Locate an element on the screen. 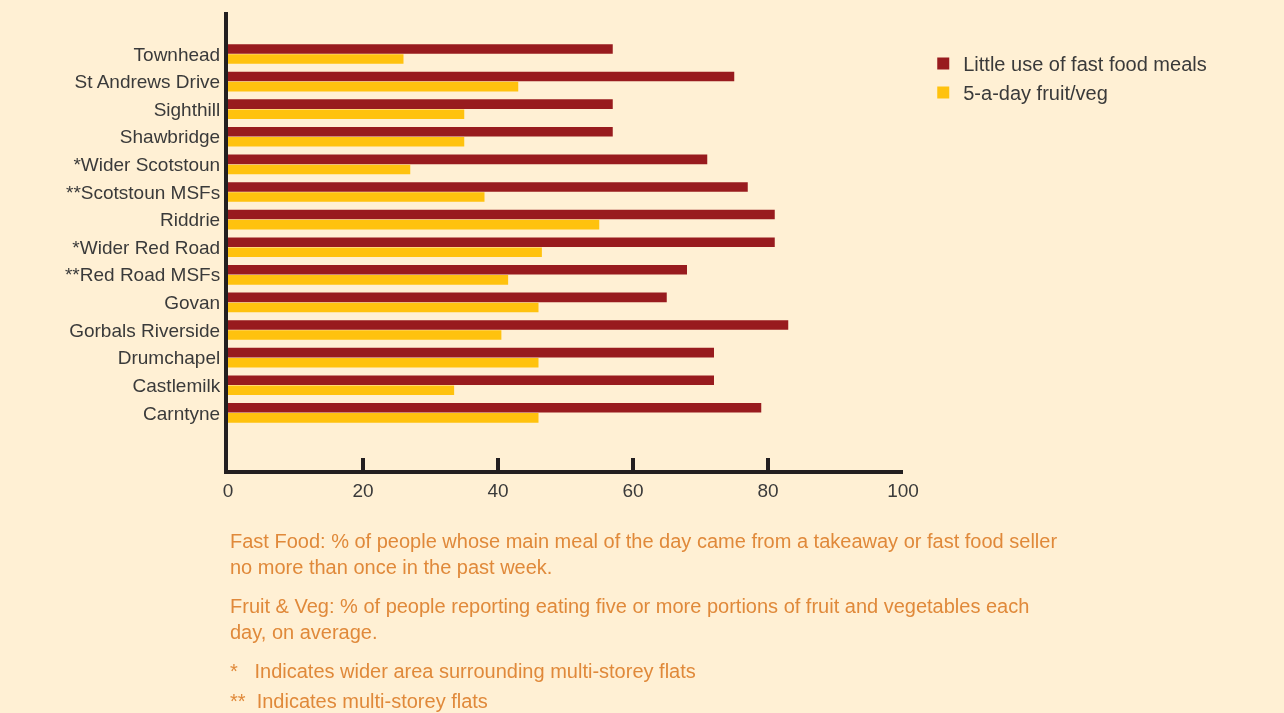  x-tick-label: 80 is located at coordinates (768, 490).